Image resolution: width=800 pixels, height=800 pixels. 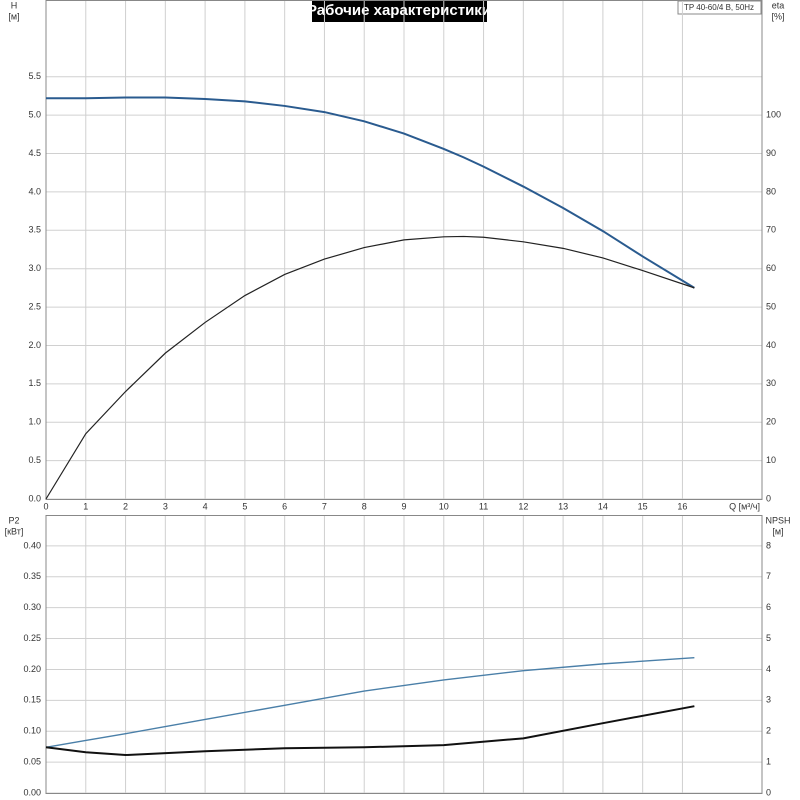 What do you see at coordinates (563, 506) in the screenshot?
I see `x-tick-label: 13` at bounding box center [563, 506].